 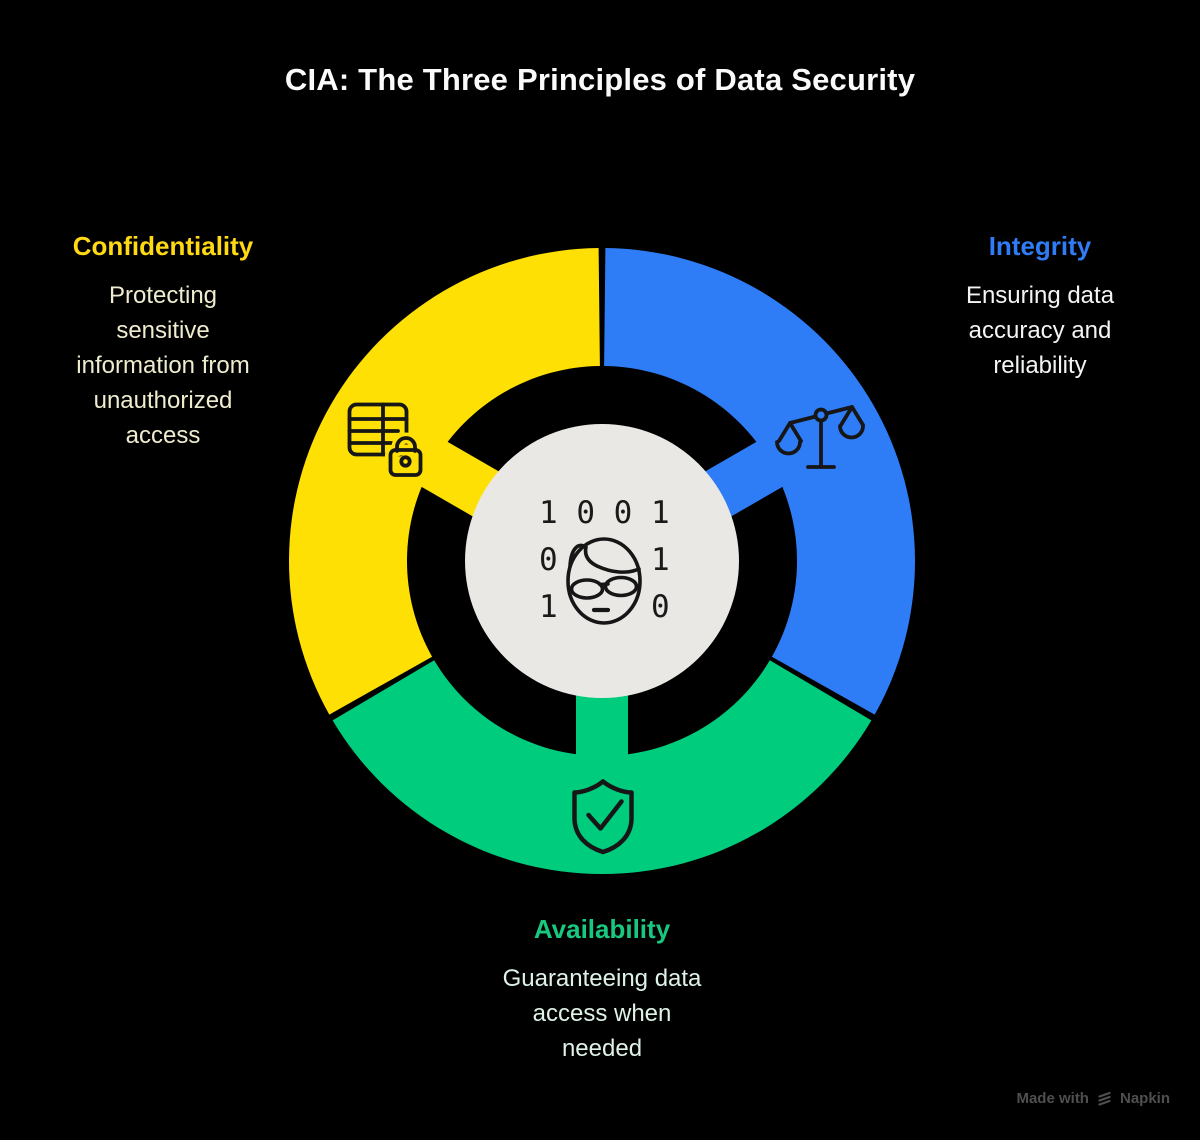 What do you see at coordinates (163, 246) in the screenshot?
I see `confidentiality-heading: Confidentiality` at bounding box center [163, 246].